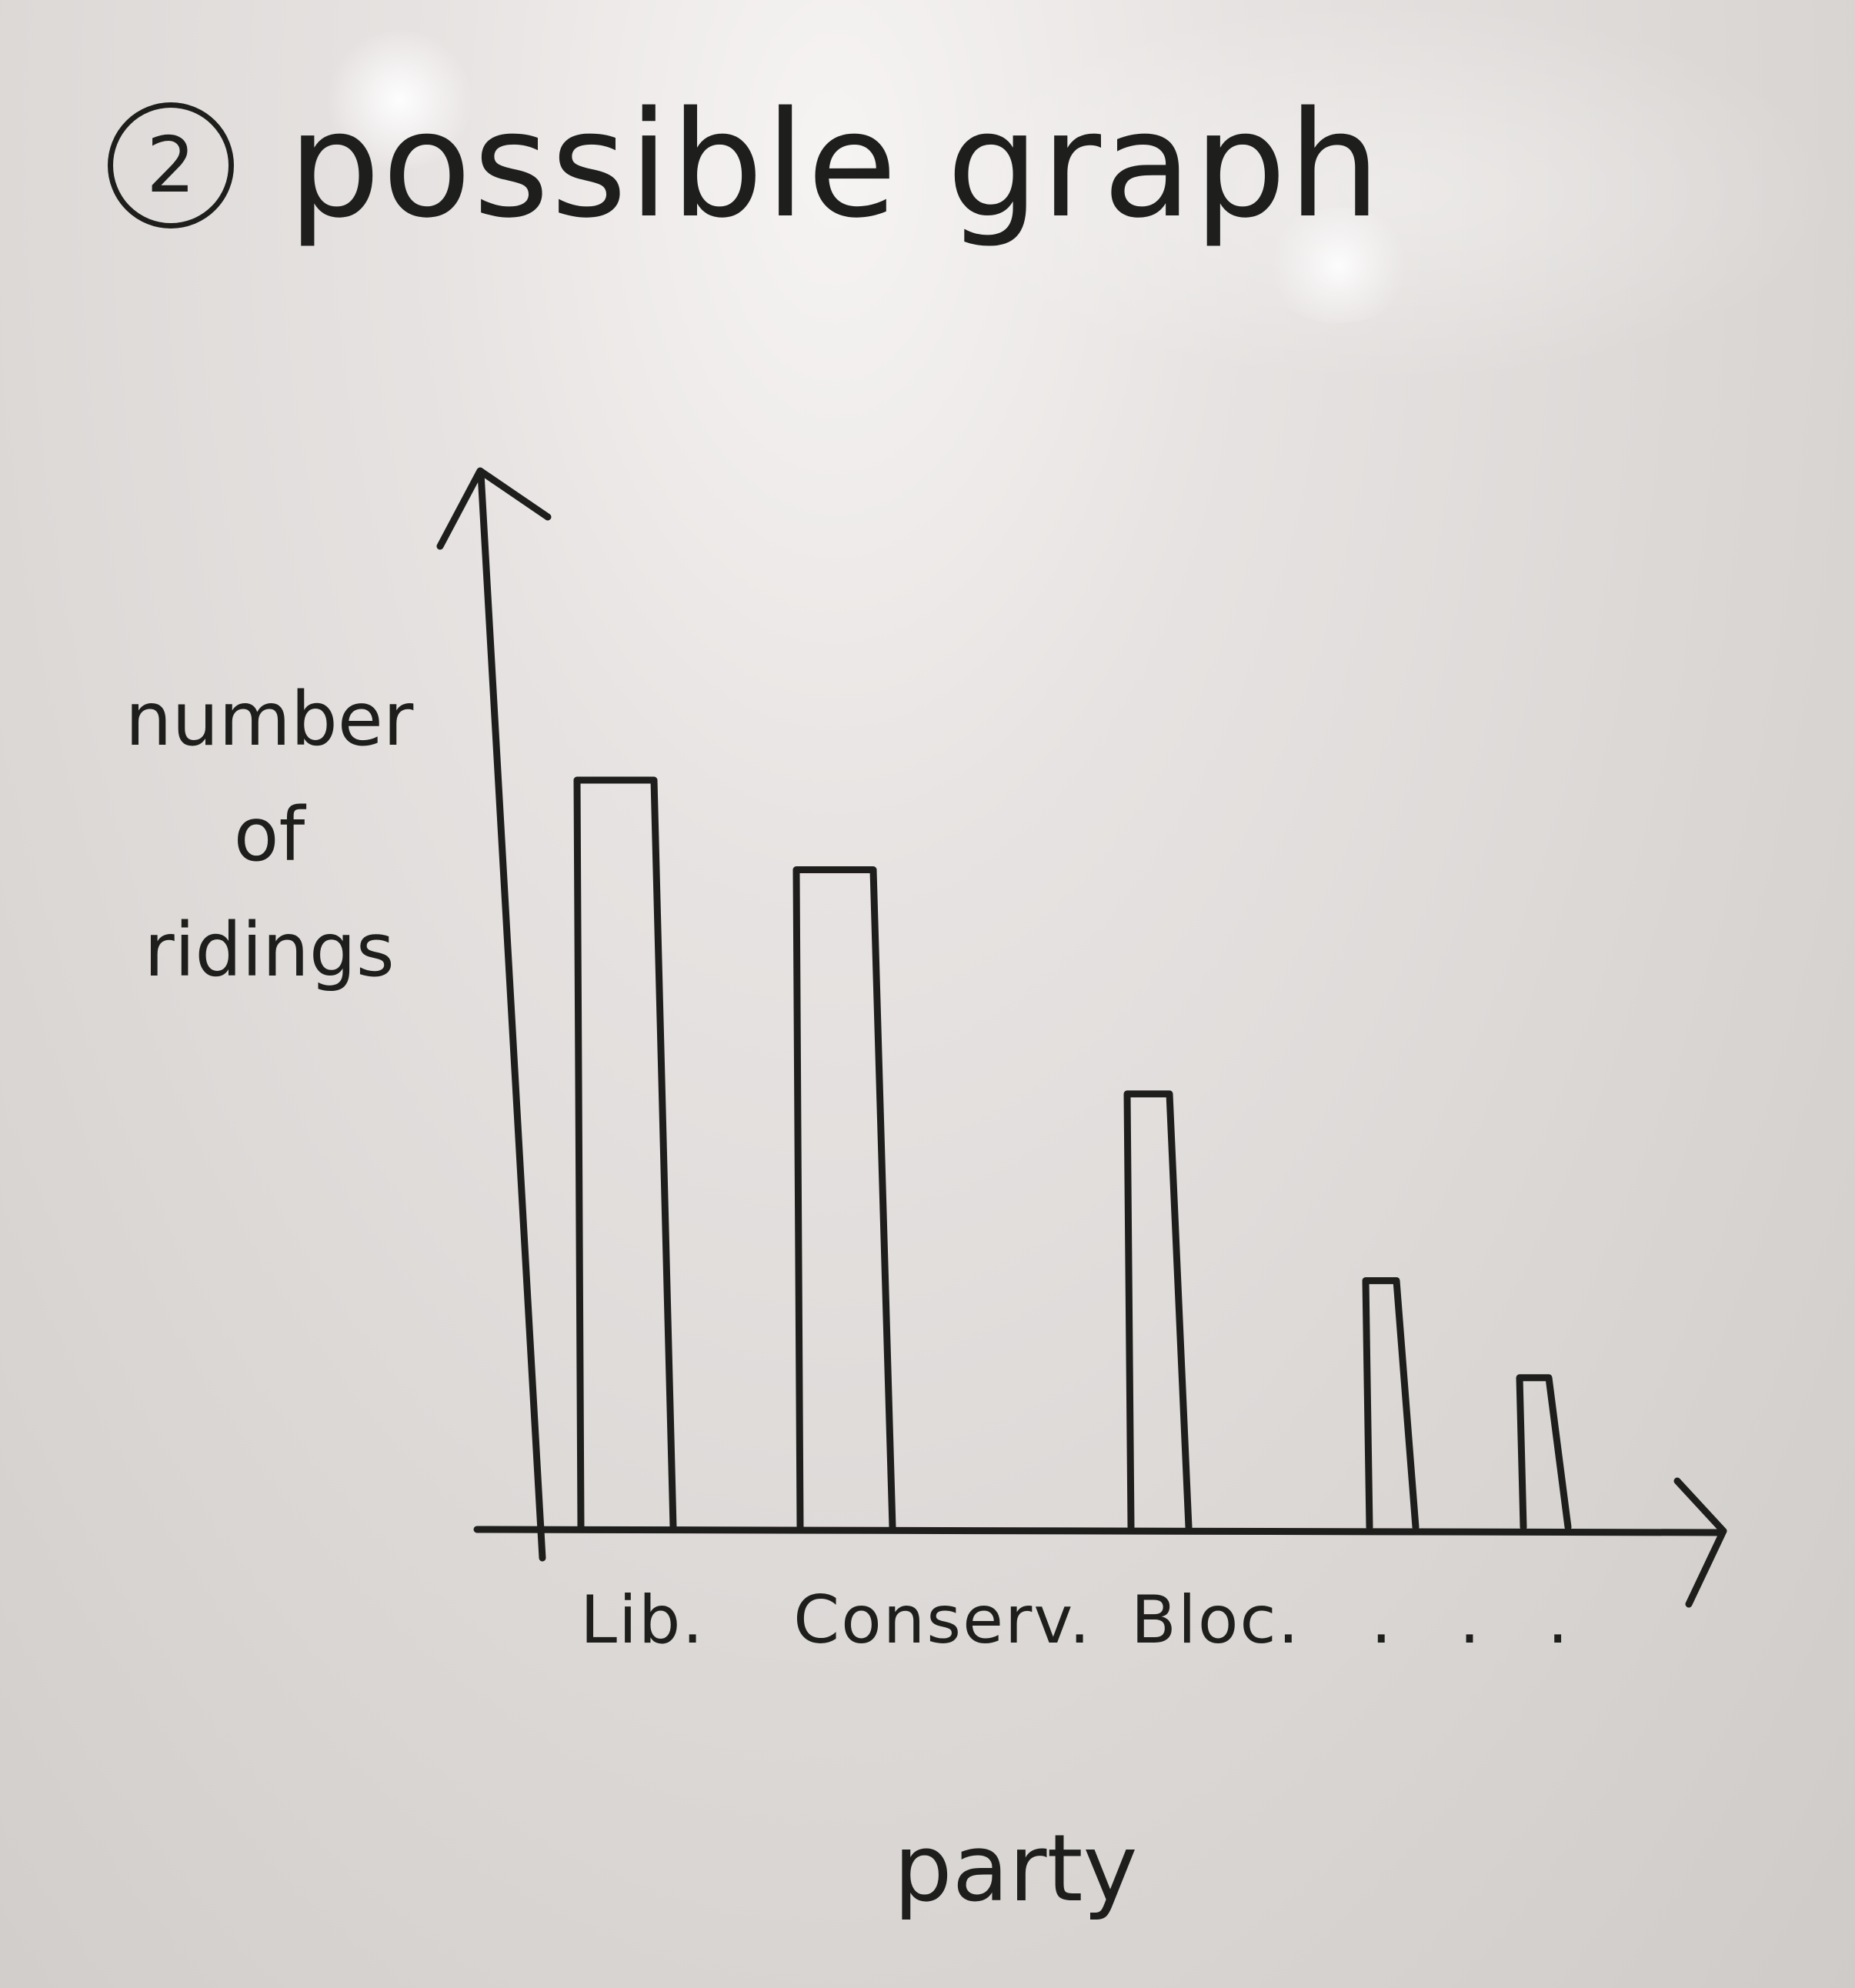  I want to click on chart-heading: 2 possible graph, so click(745, 165).